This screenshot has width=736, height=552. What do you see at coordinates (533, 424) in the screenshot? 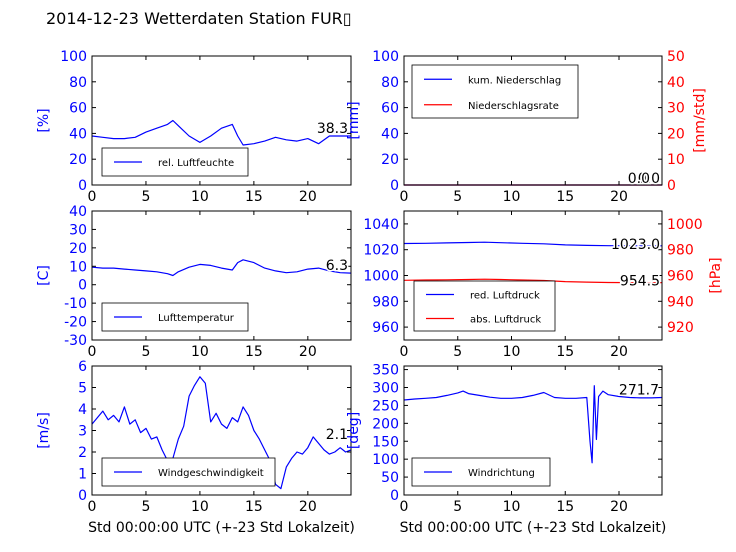
I see `series-line-windrichtung` at bounding box center [533, 424].